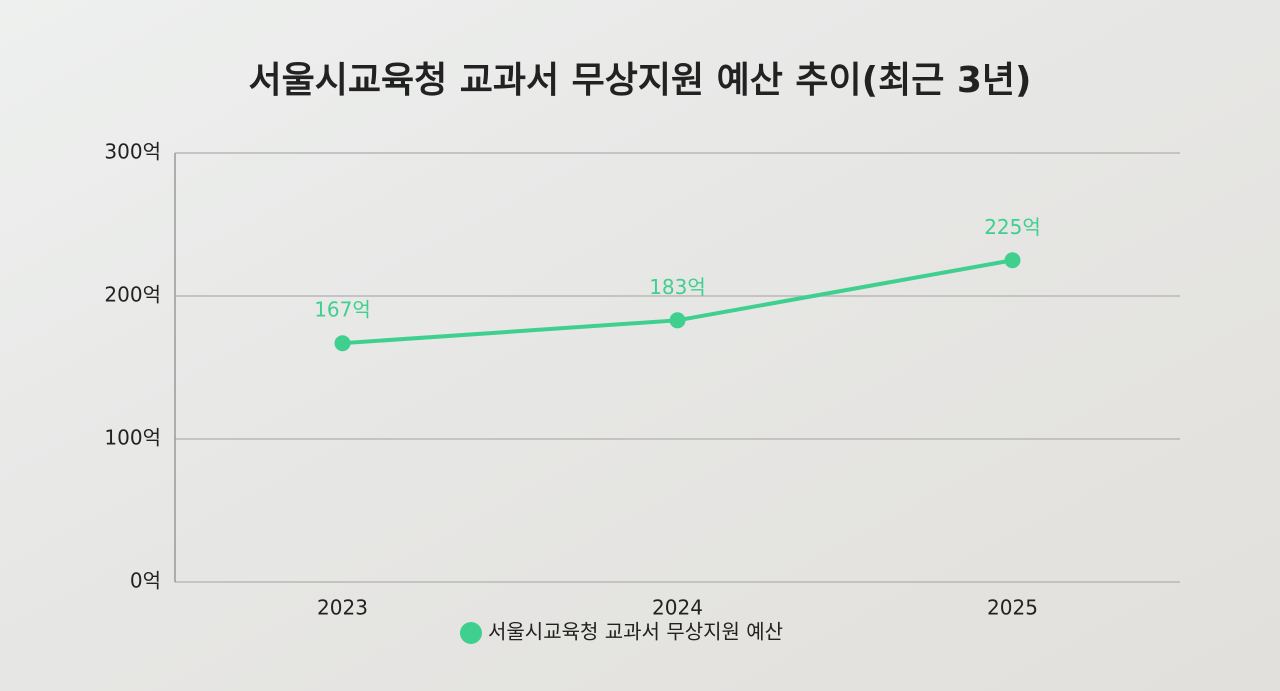  Describe the element at coordinates (145, 581) in the screenshot. I see `y-tick-label: 0억` at that location.